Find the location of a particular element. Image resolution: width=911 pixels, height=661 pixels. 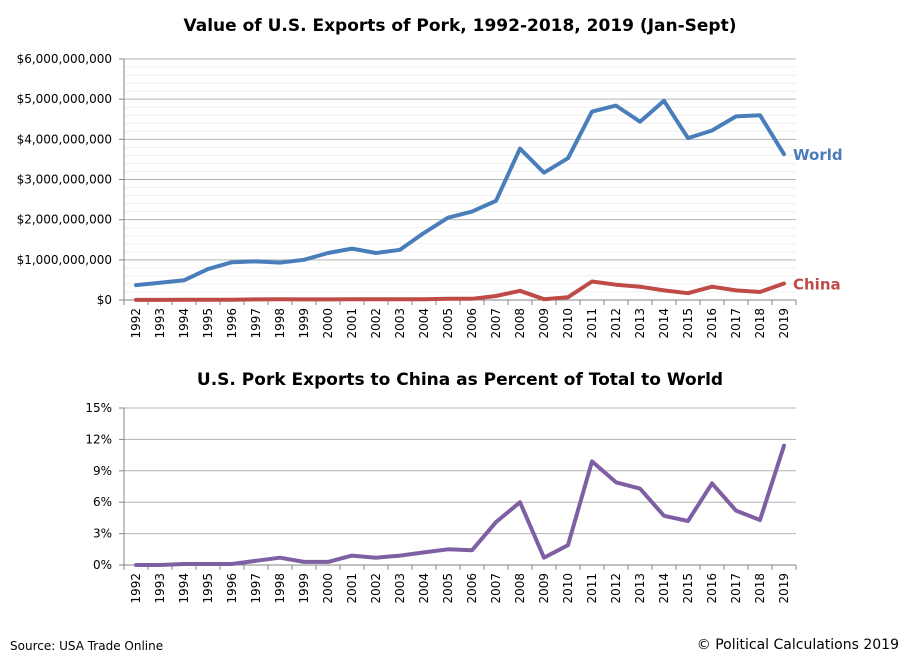

y-tick-label: 6% is located at coordinates (102, 502).